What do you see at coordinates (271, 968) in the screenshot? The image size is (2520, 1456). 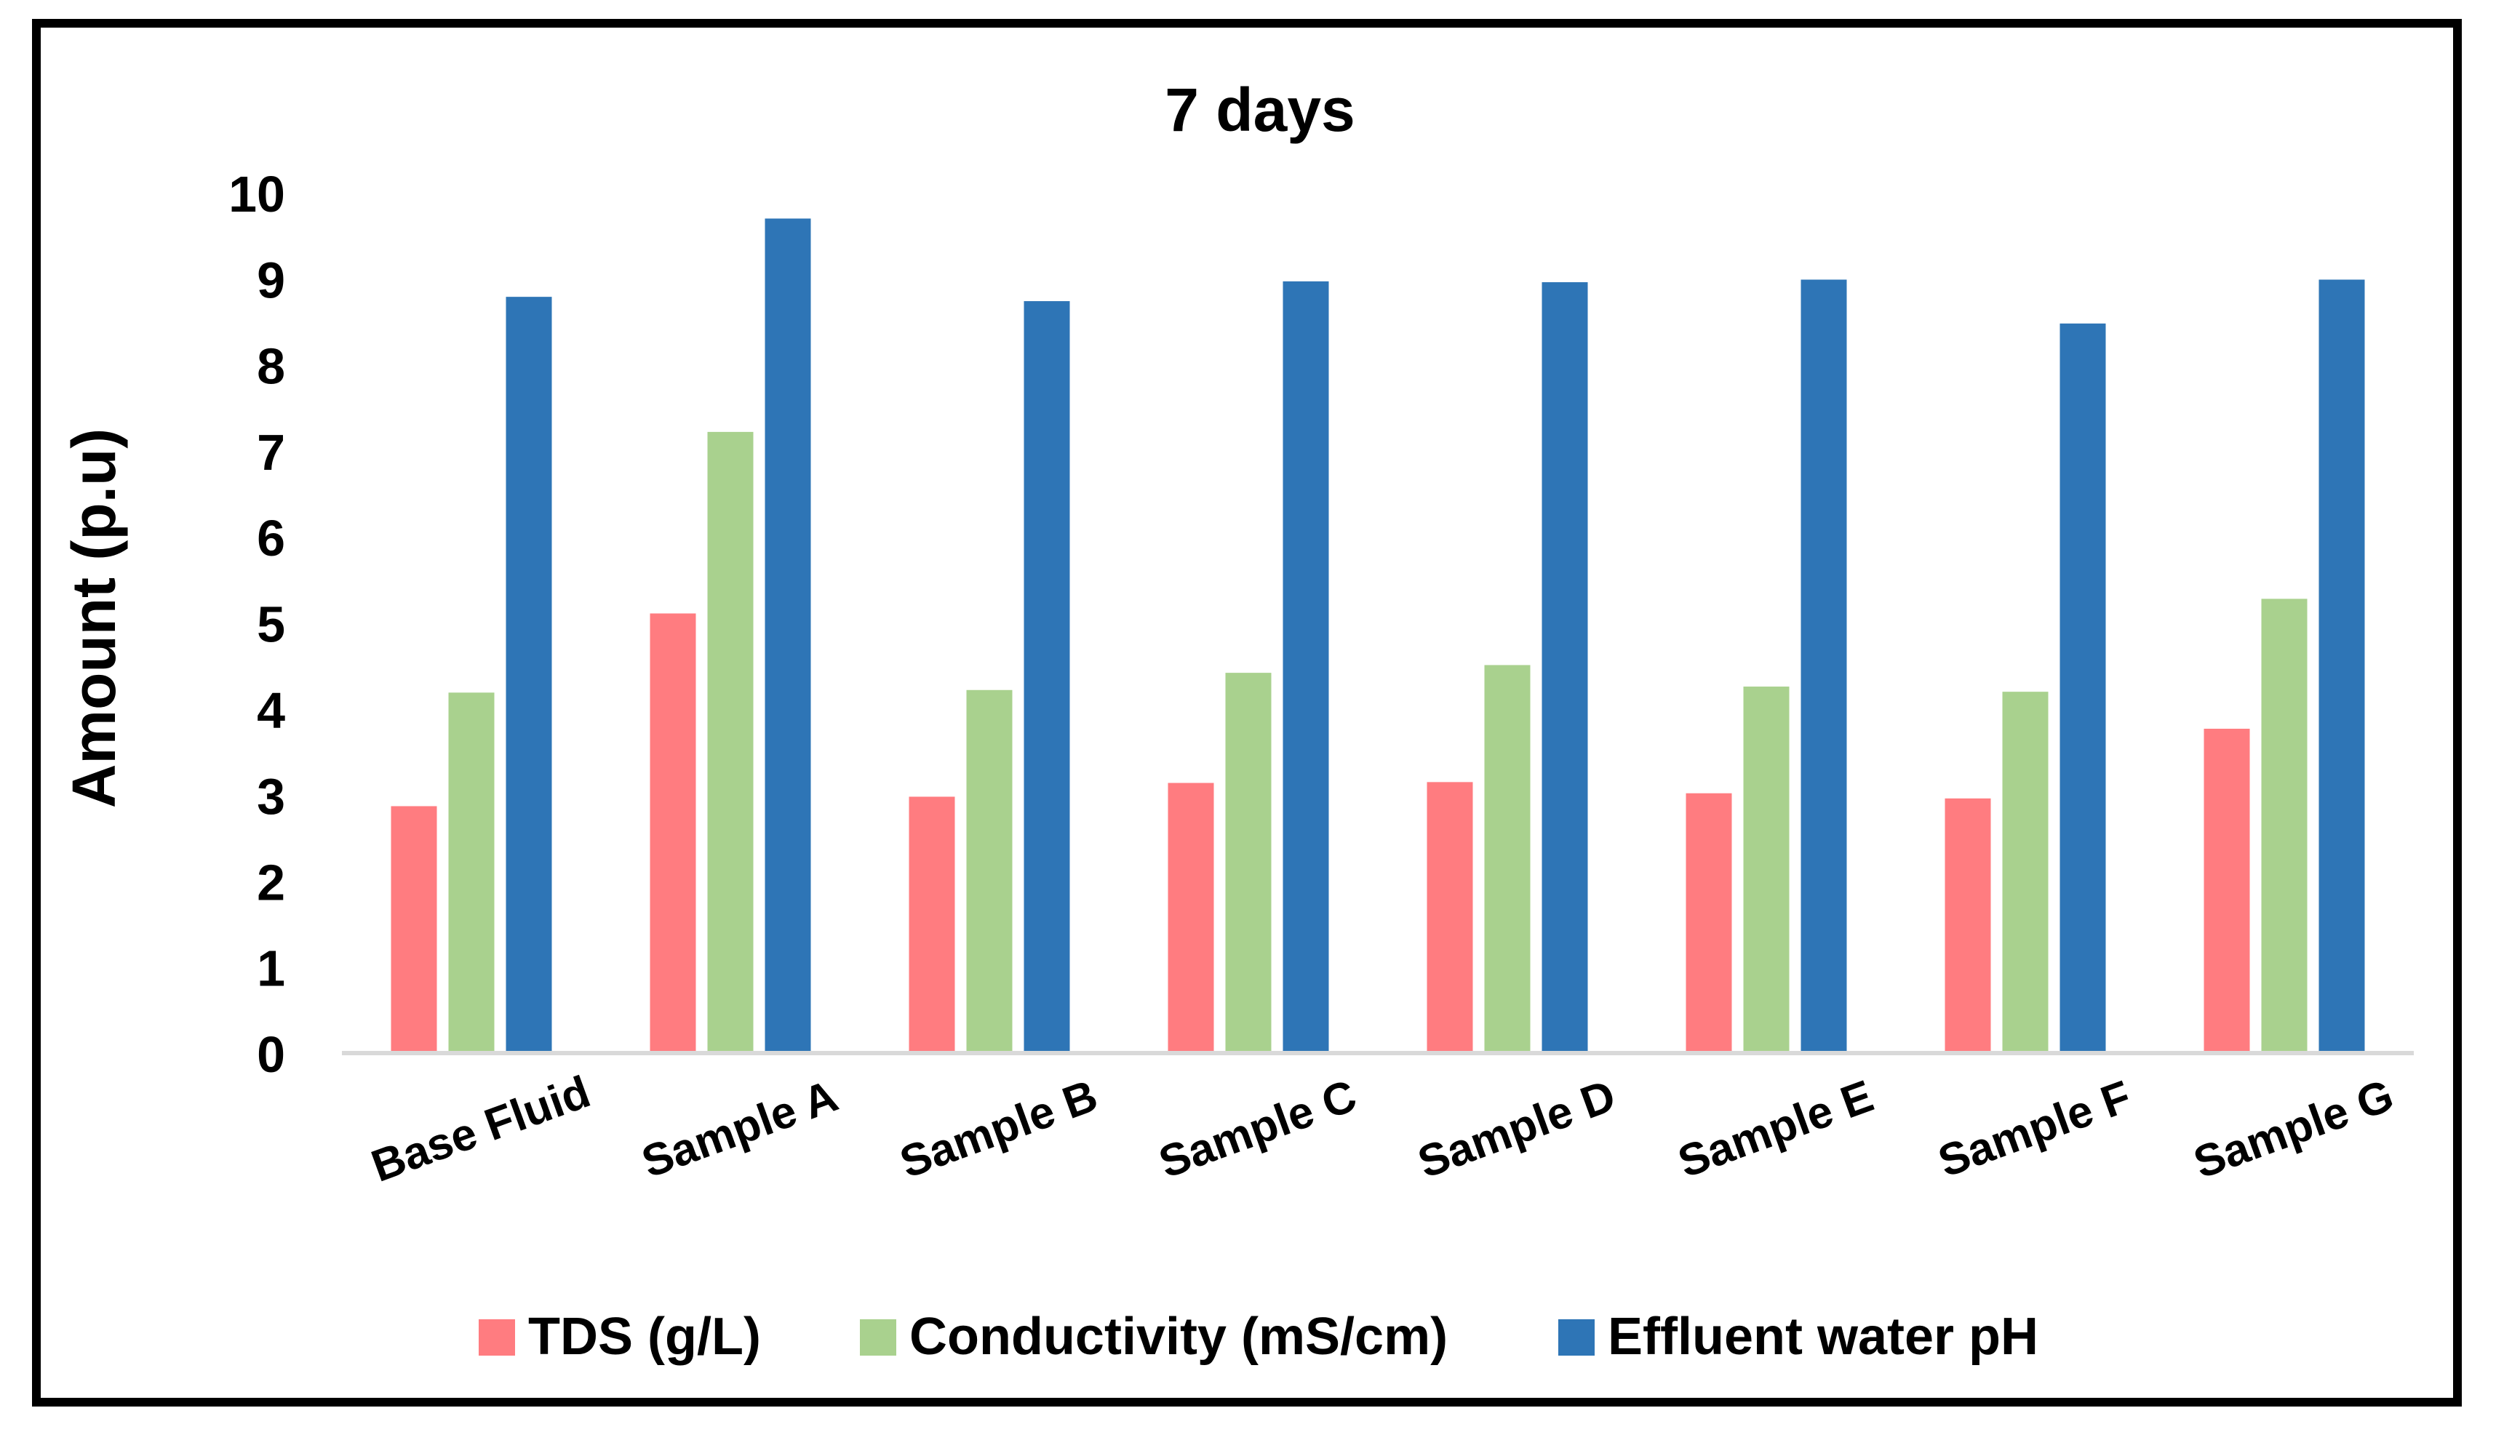 I see `y-tick-label: 1` at bounding box center [271, 968].